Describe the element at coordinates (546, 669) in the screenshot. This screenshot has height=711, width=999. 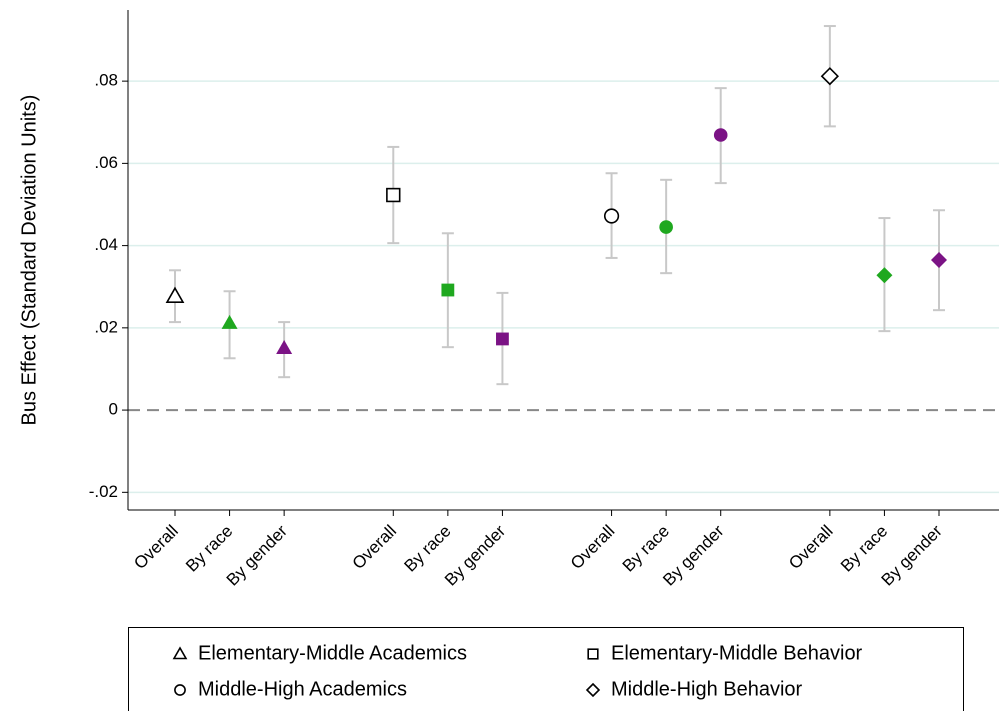
I see `legend-box` at that location.